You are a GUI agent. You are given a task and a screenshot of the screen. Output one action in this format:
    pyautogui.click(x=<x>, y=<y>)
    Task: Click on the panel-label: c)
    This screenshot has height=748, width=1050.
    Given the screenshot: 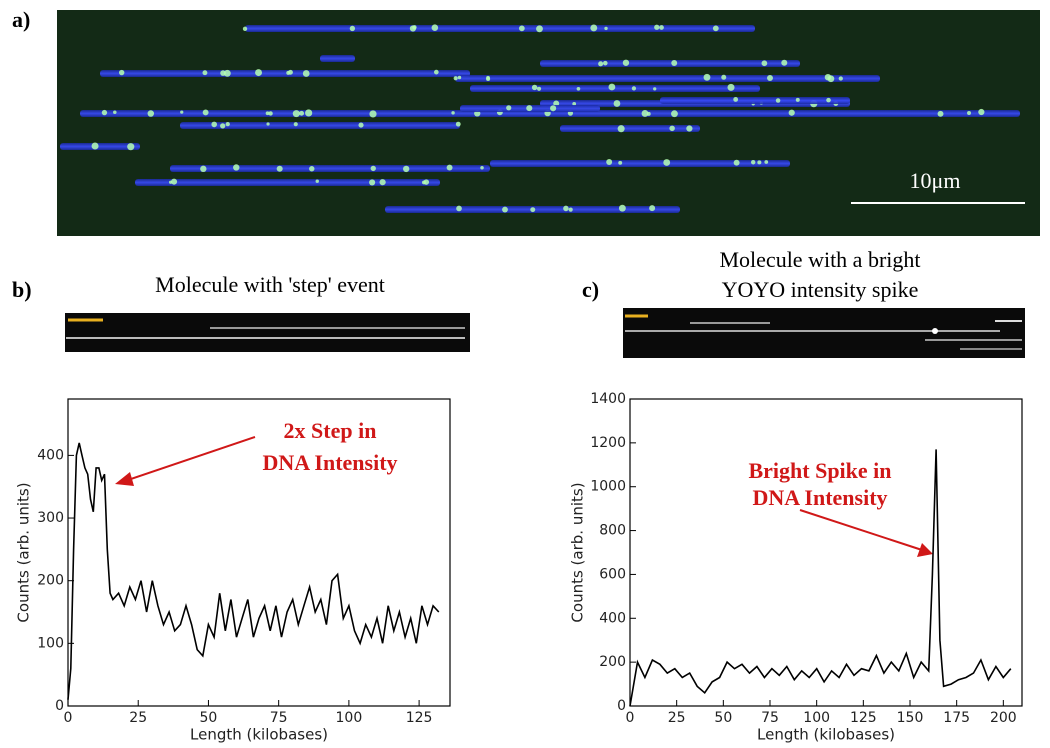 What is the action you would take?
    pyautogui.click(x=590, y=289)
    